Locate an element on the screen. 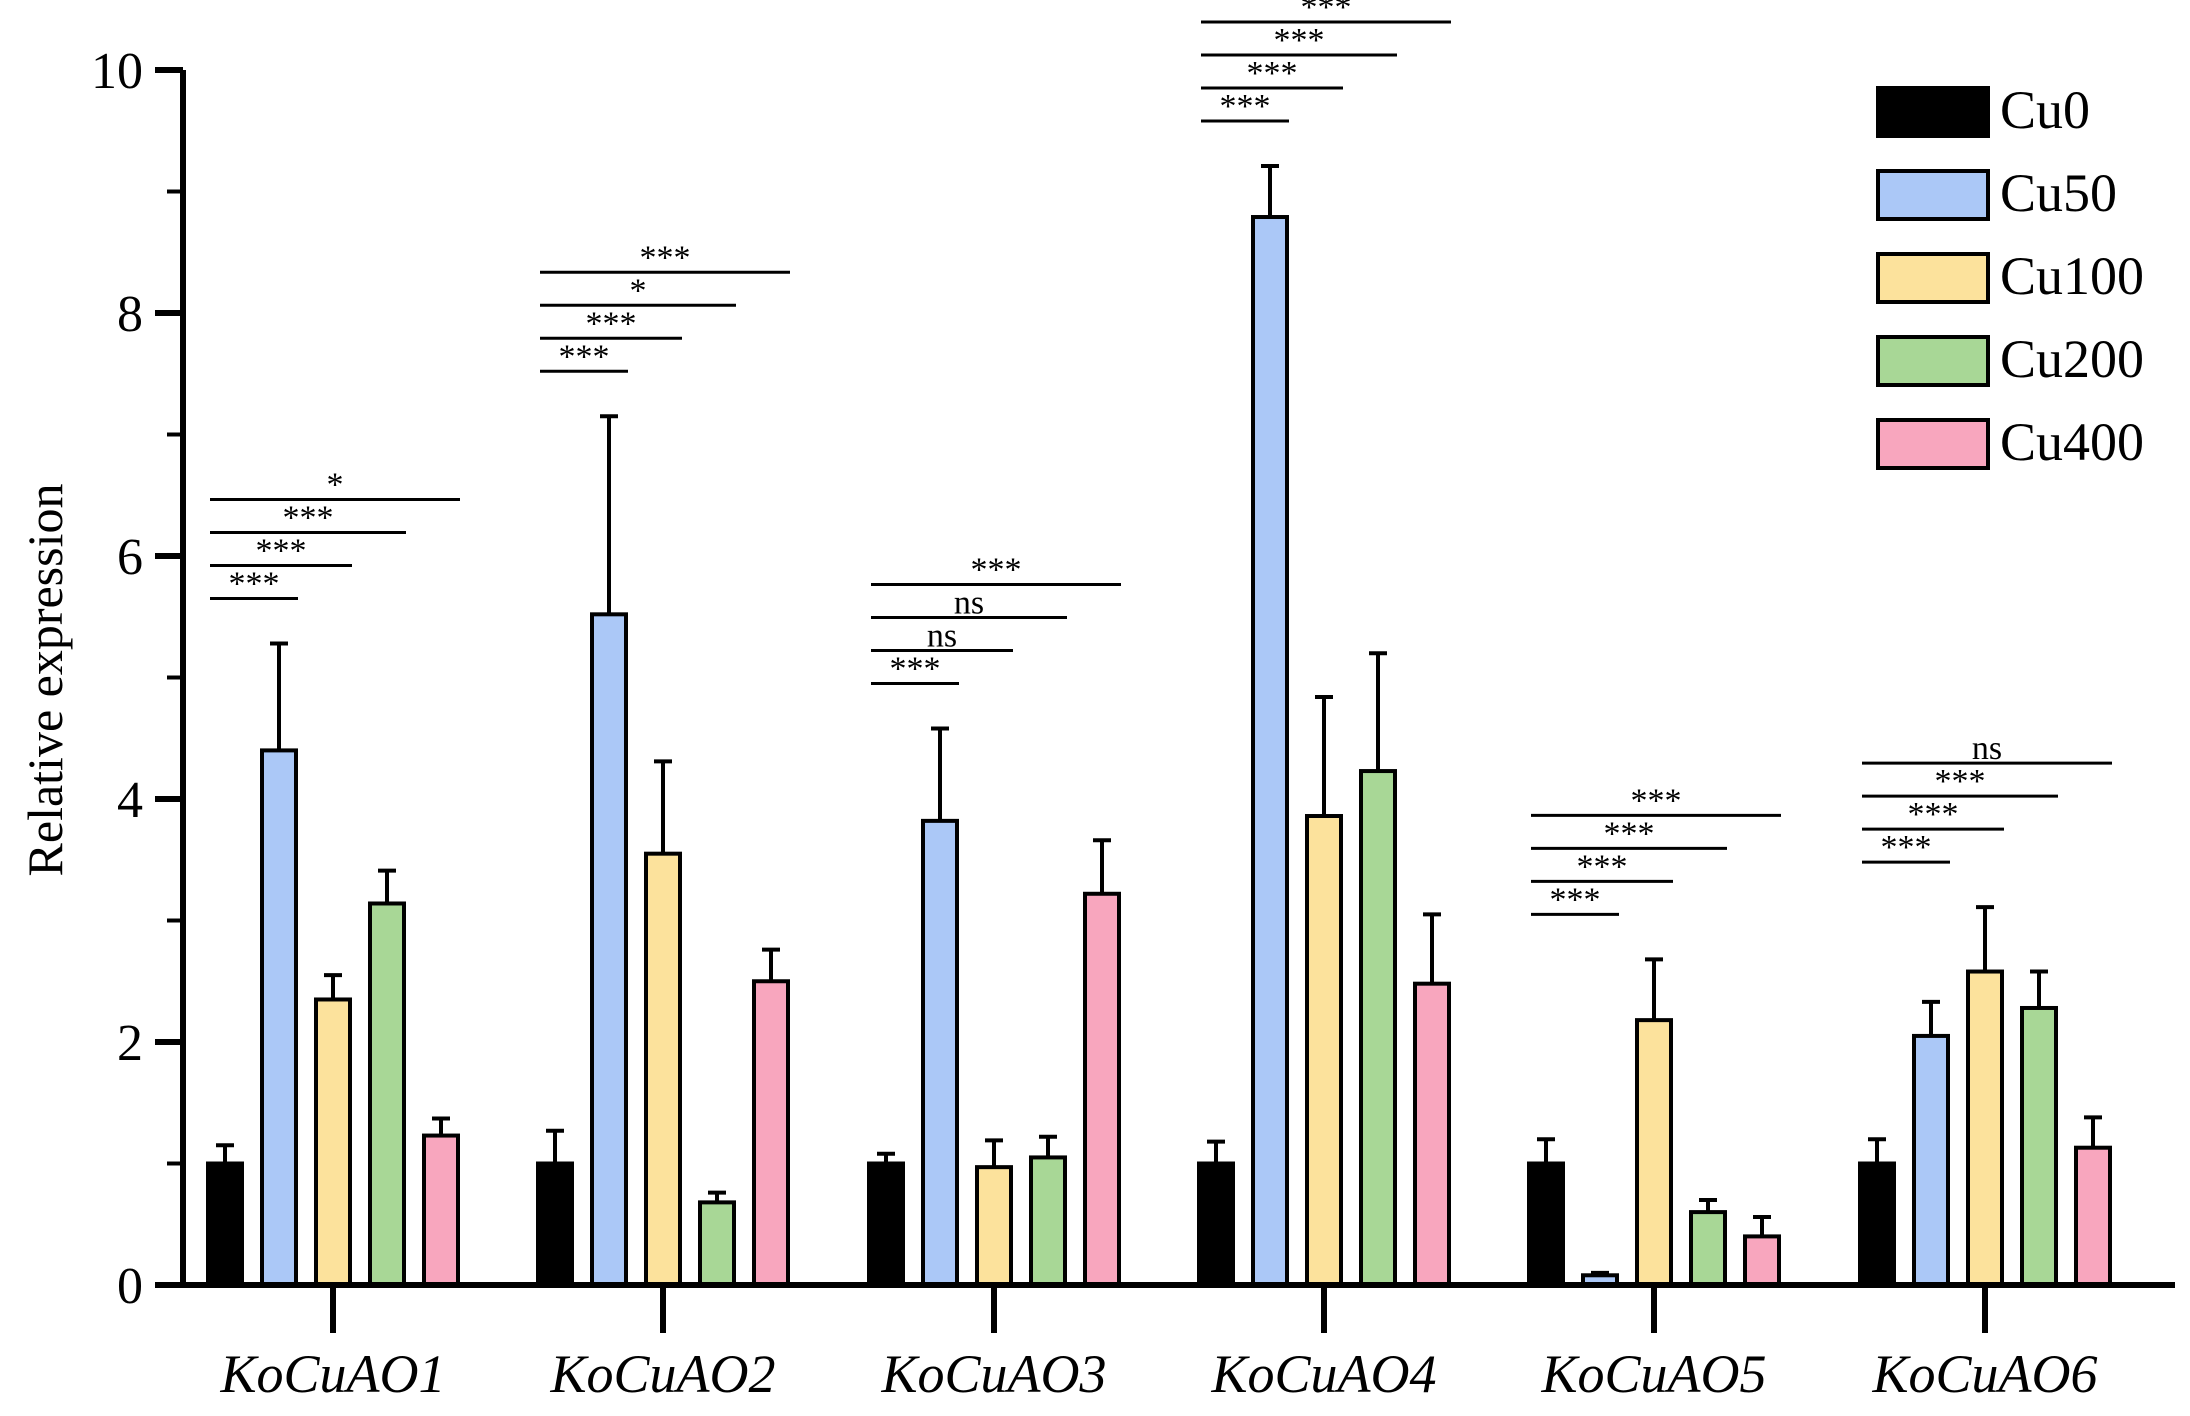 Image resolution: width=2190 pixels, height=1416 pixels. legend-swatch-cu50 is located at coordinates (1933, 195).